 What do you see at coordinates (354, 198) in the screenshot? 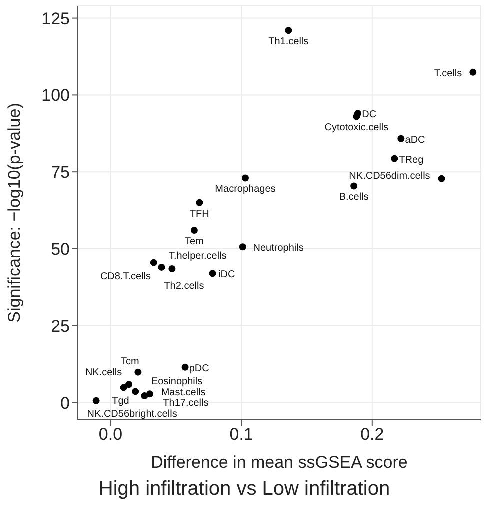
I see `annotation: B.cells` at bounding box center [354, 198].